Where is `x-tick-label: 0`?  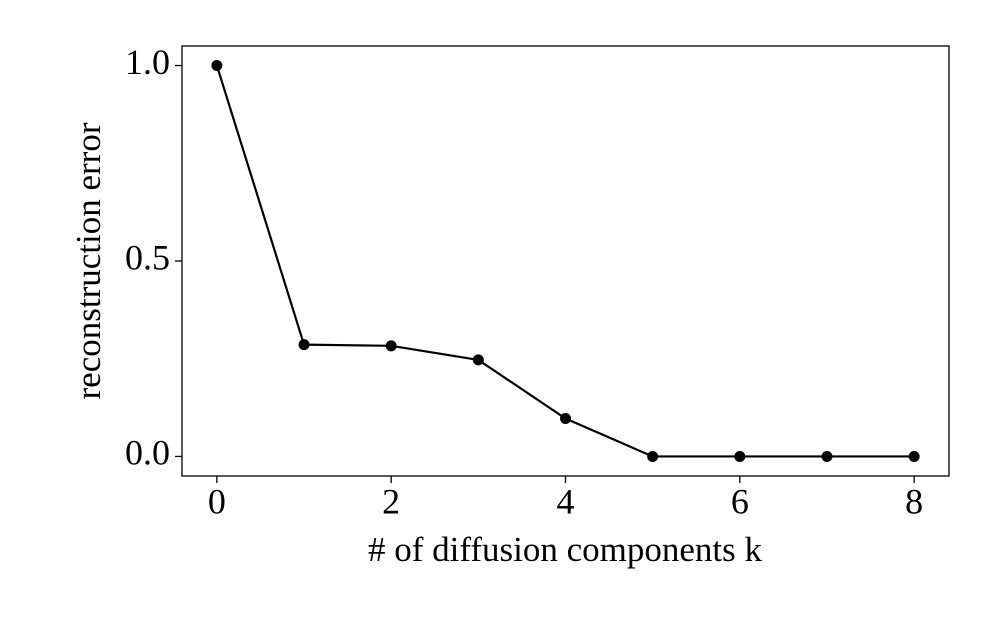 x-tick-label: 0 is located at coordinates (217, 501).